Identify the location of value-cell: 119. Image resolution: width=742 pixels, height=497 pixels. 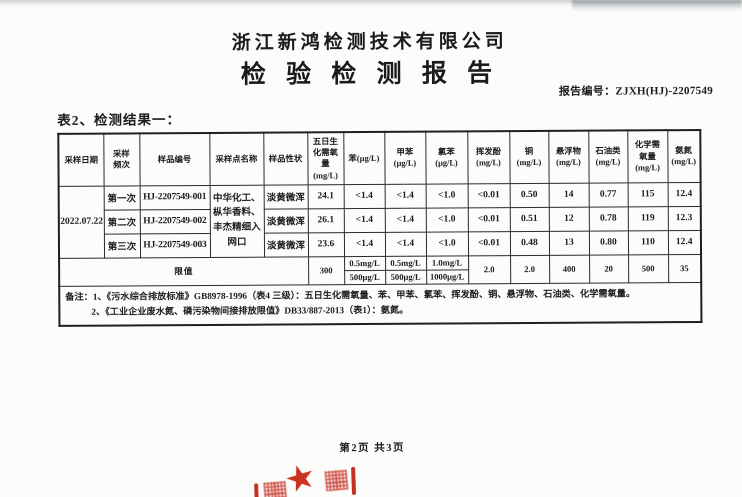
(647, 218).